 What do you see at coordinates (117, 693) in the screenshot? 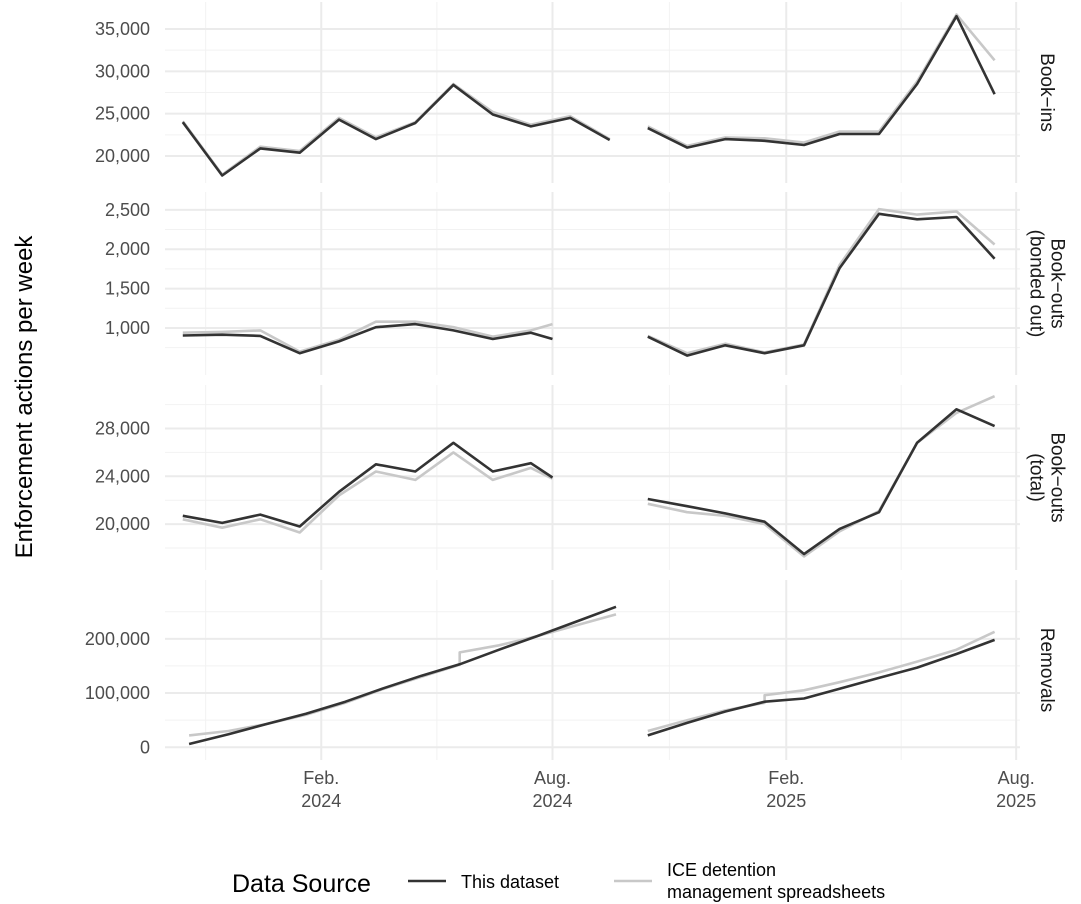
I see `y-tick-label: 100,000` at bounding box center [117, 693].